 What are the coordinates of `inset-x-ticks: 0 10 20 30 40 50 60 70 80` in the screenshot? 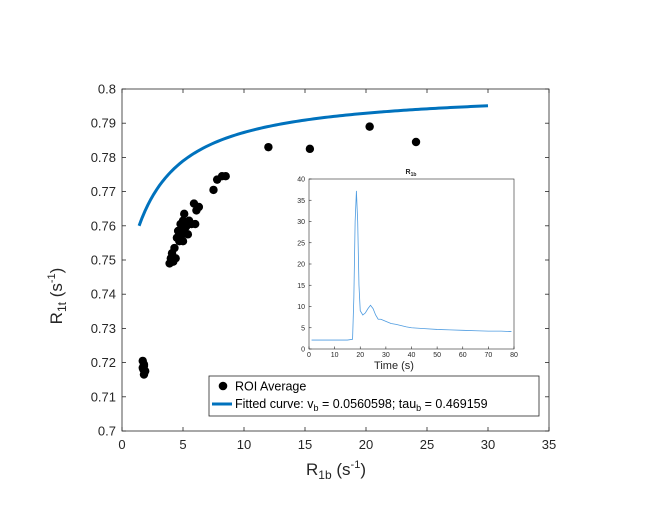 It's located at (412, 352).